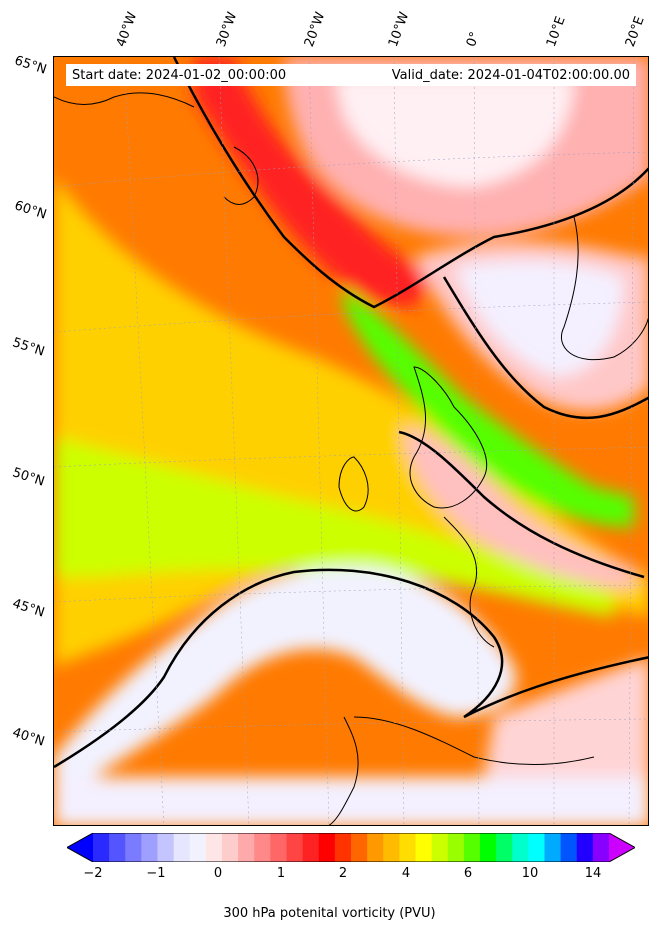 The image size is (659, 936). I want to click on lon-label-30w: 30°W, so click(227, 29).